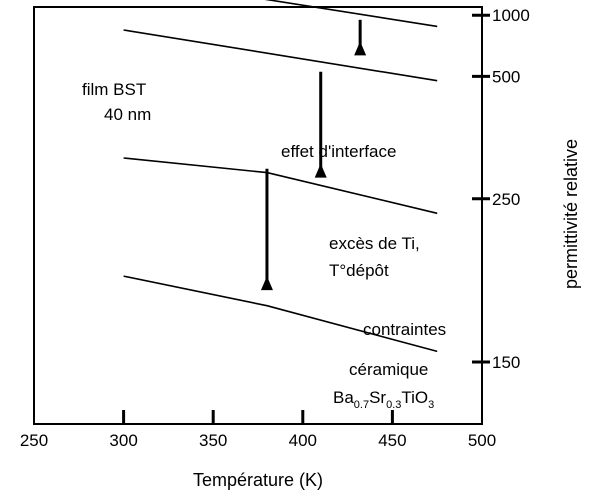 The height and width of the screenshot is (495, 591). Describe the element at coordinates (123, 440) in the screenshot. I see `x-tick-label-300: 300` at that location.